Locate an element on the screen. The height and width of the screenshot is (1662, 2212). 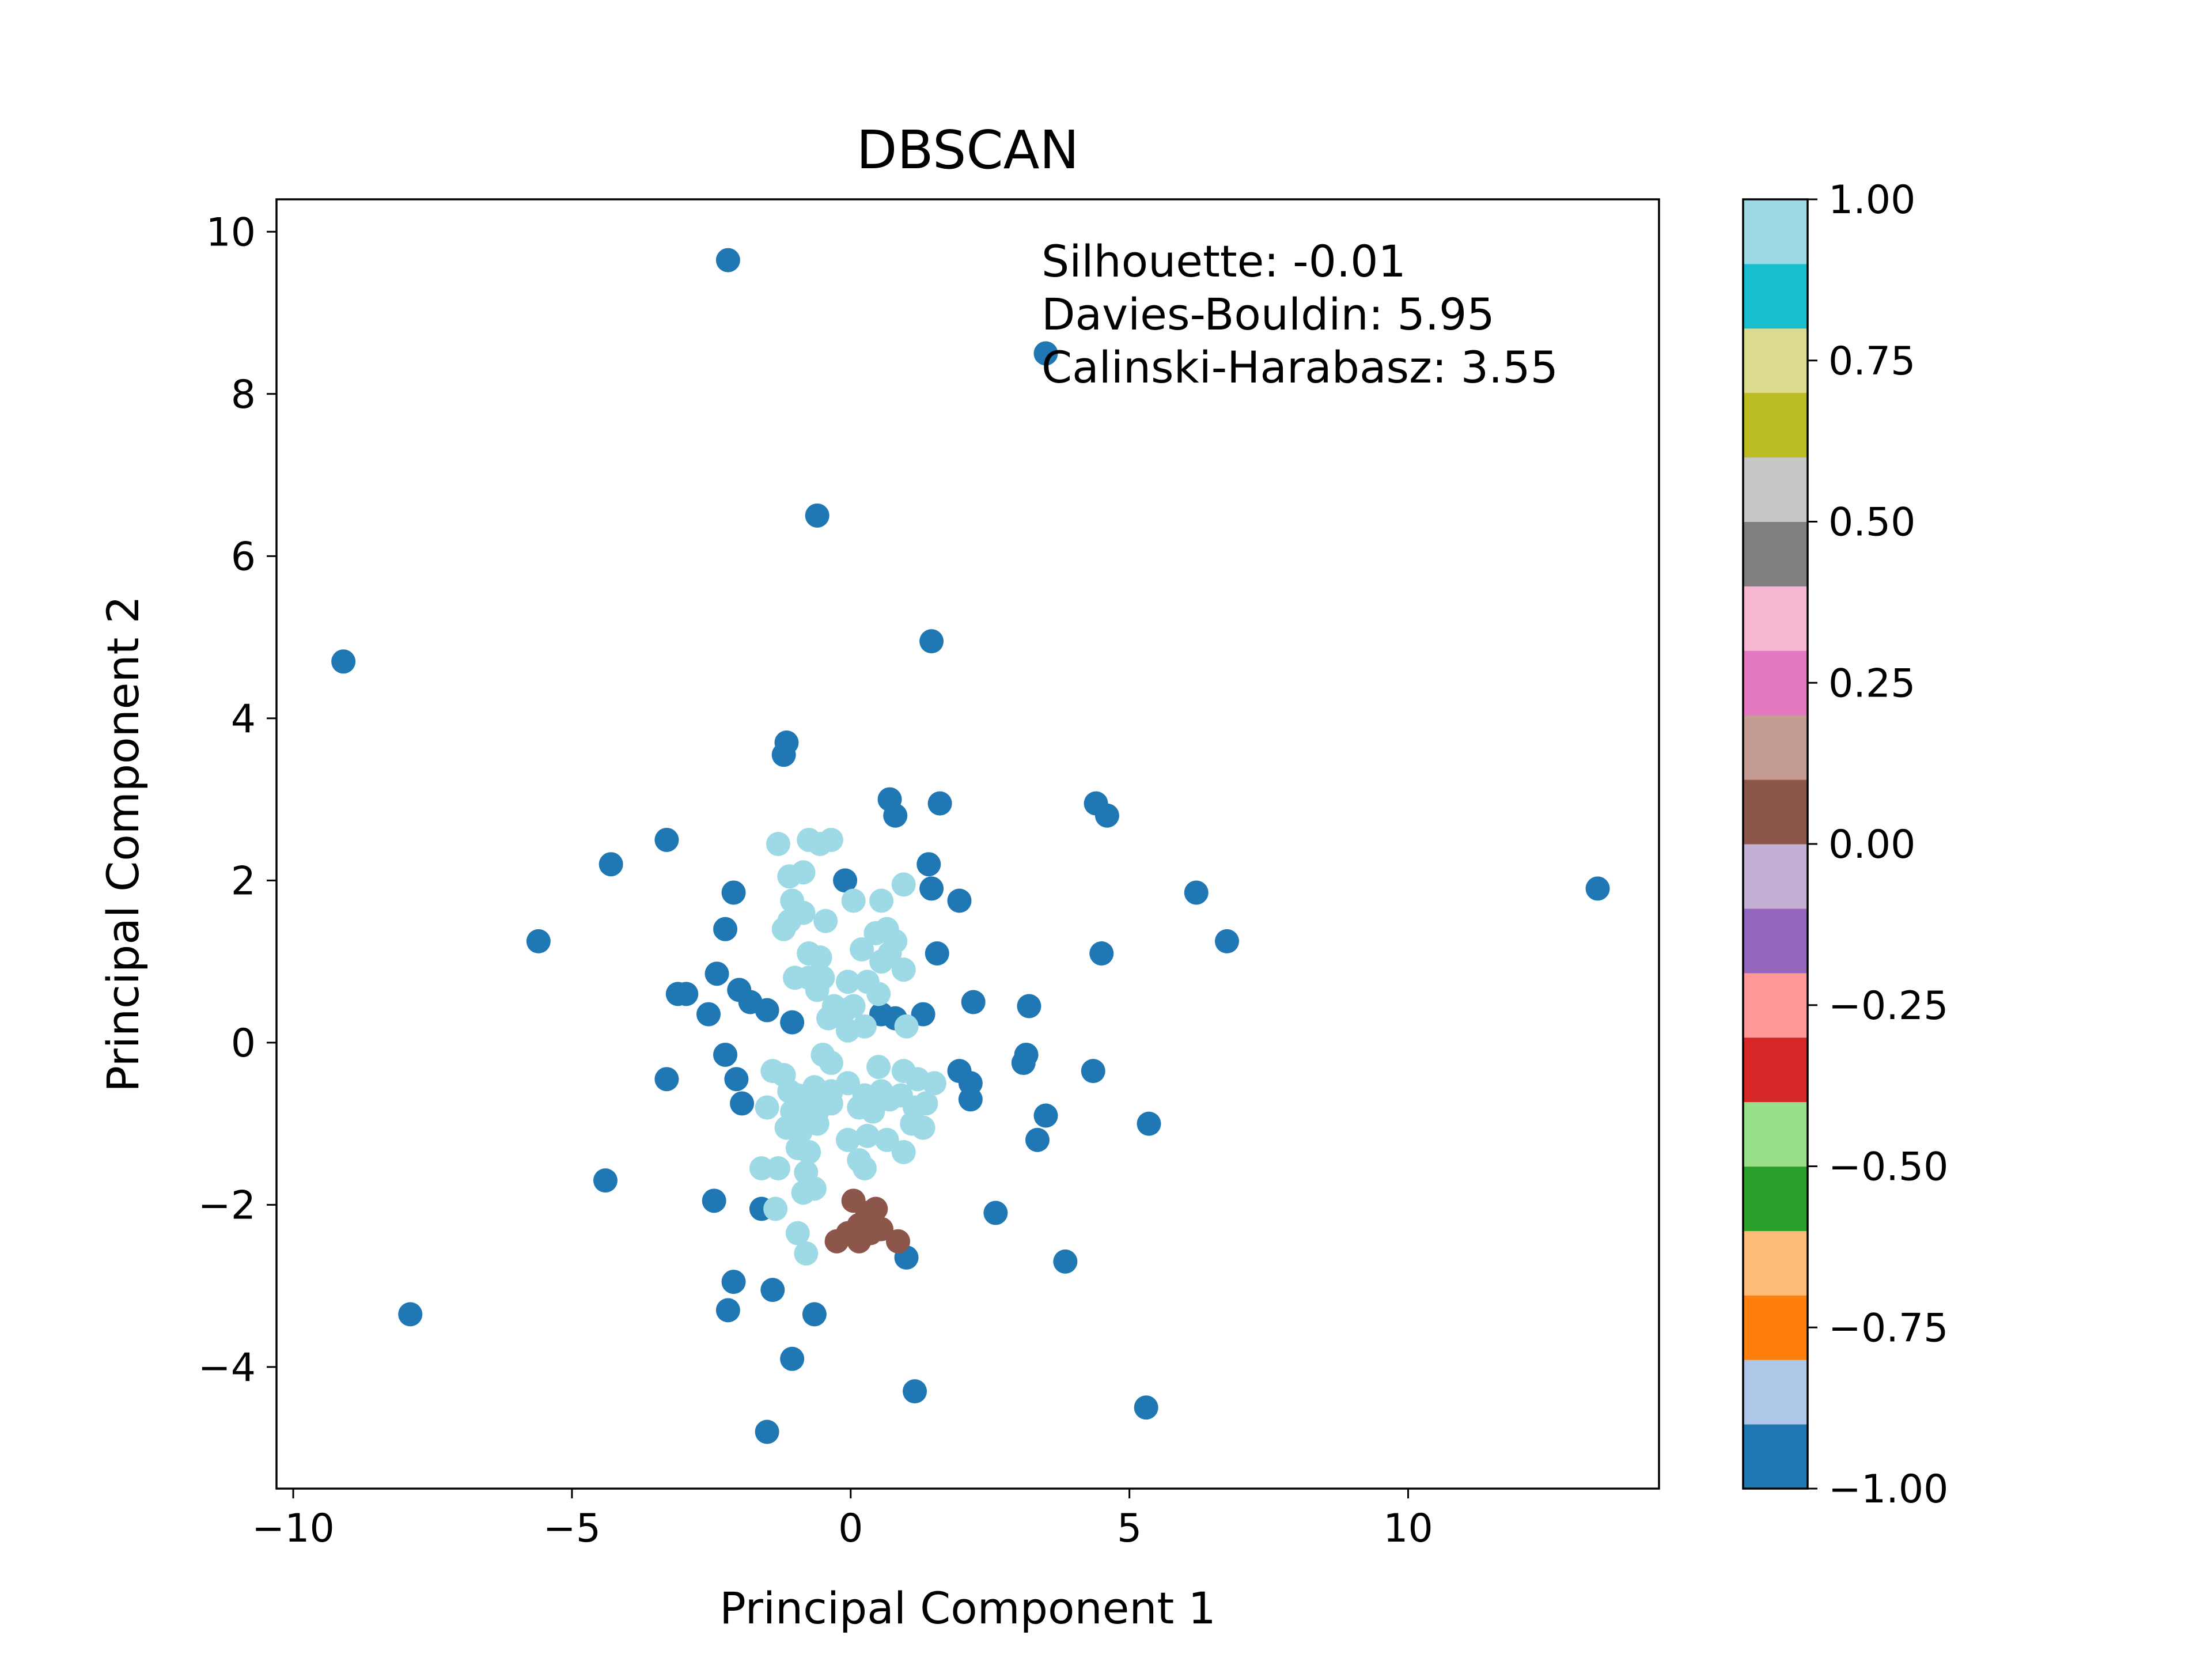
colorbar-tick-label: 0.75 is located at coordinates (1871, 361).